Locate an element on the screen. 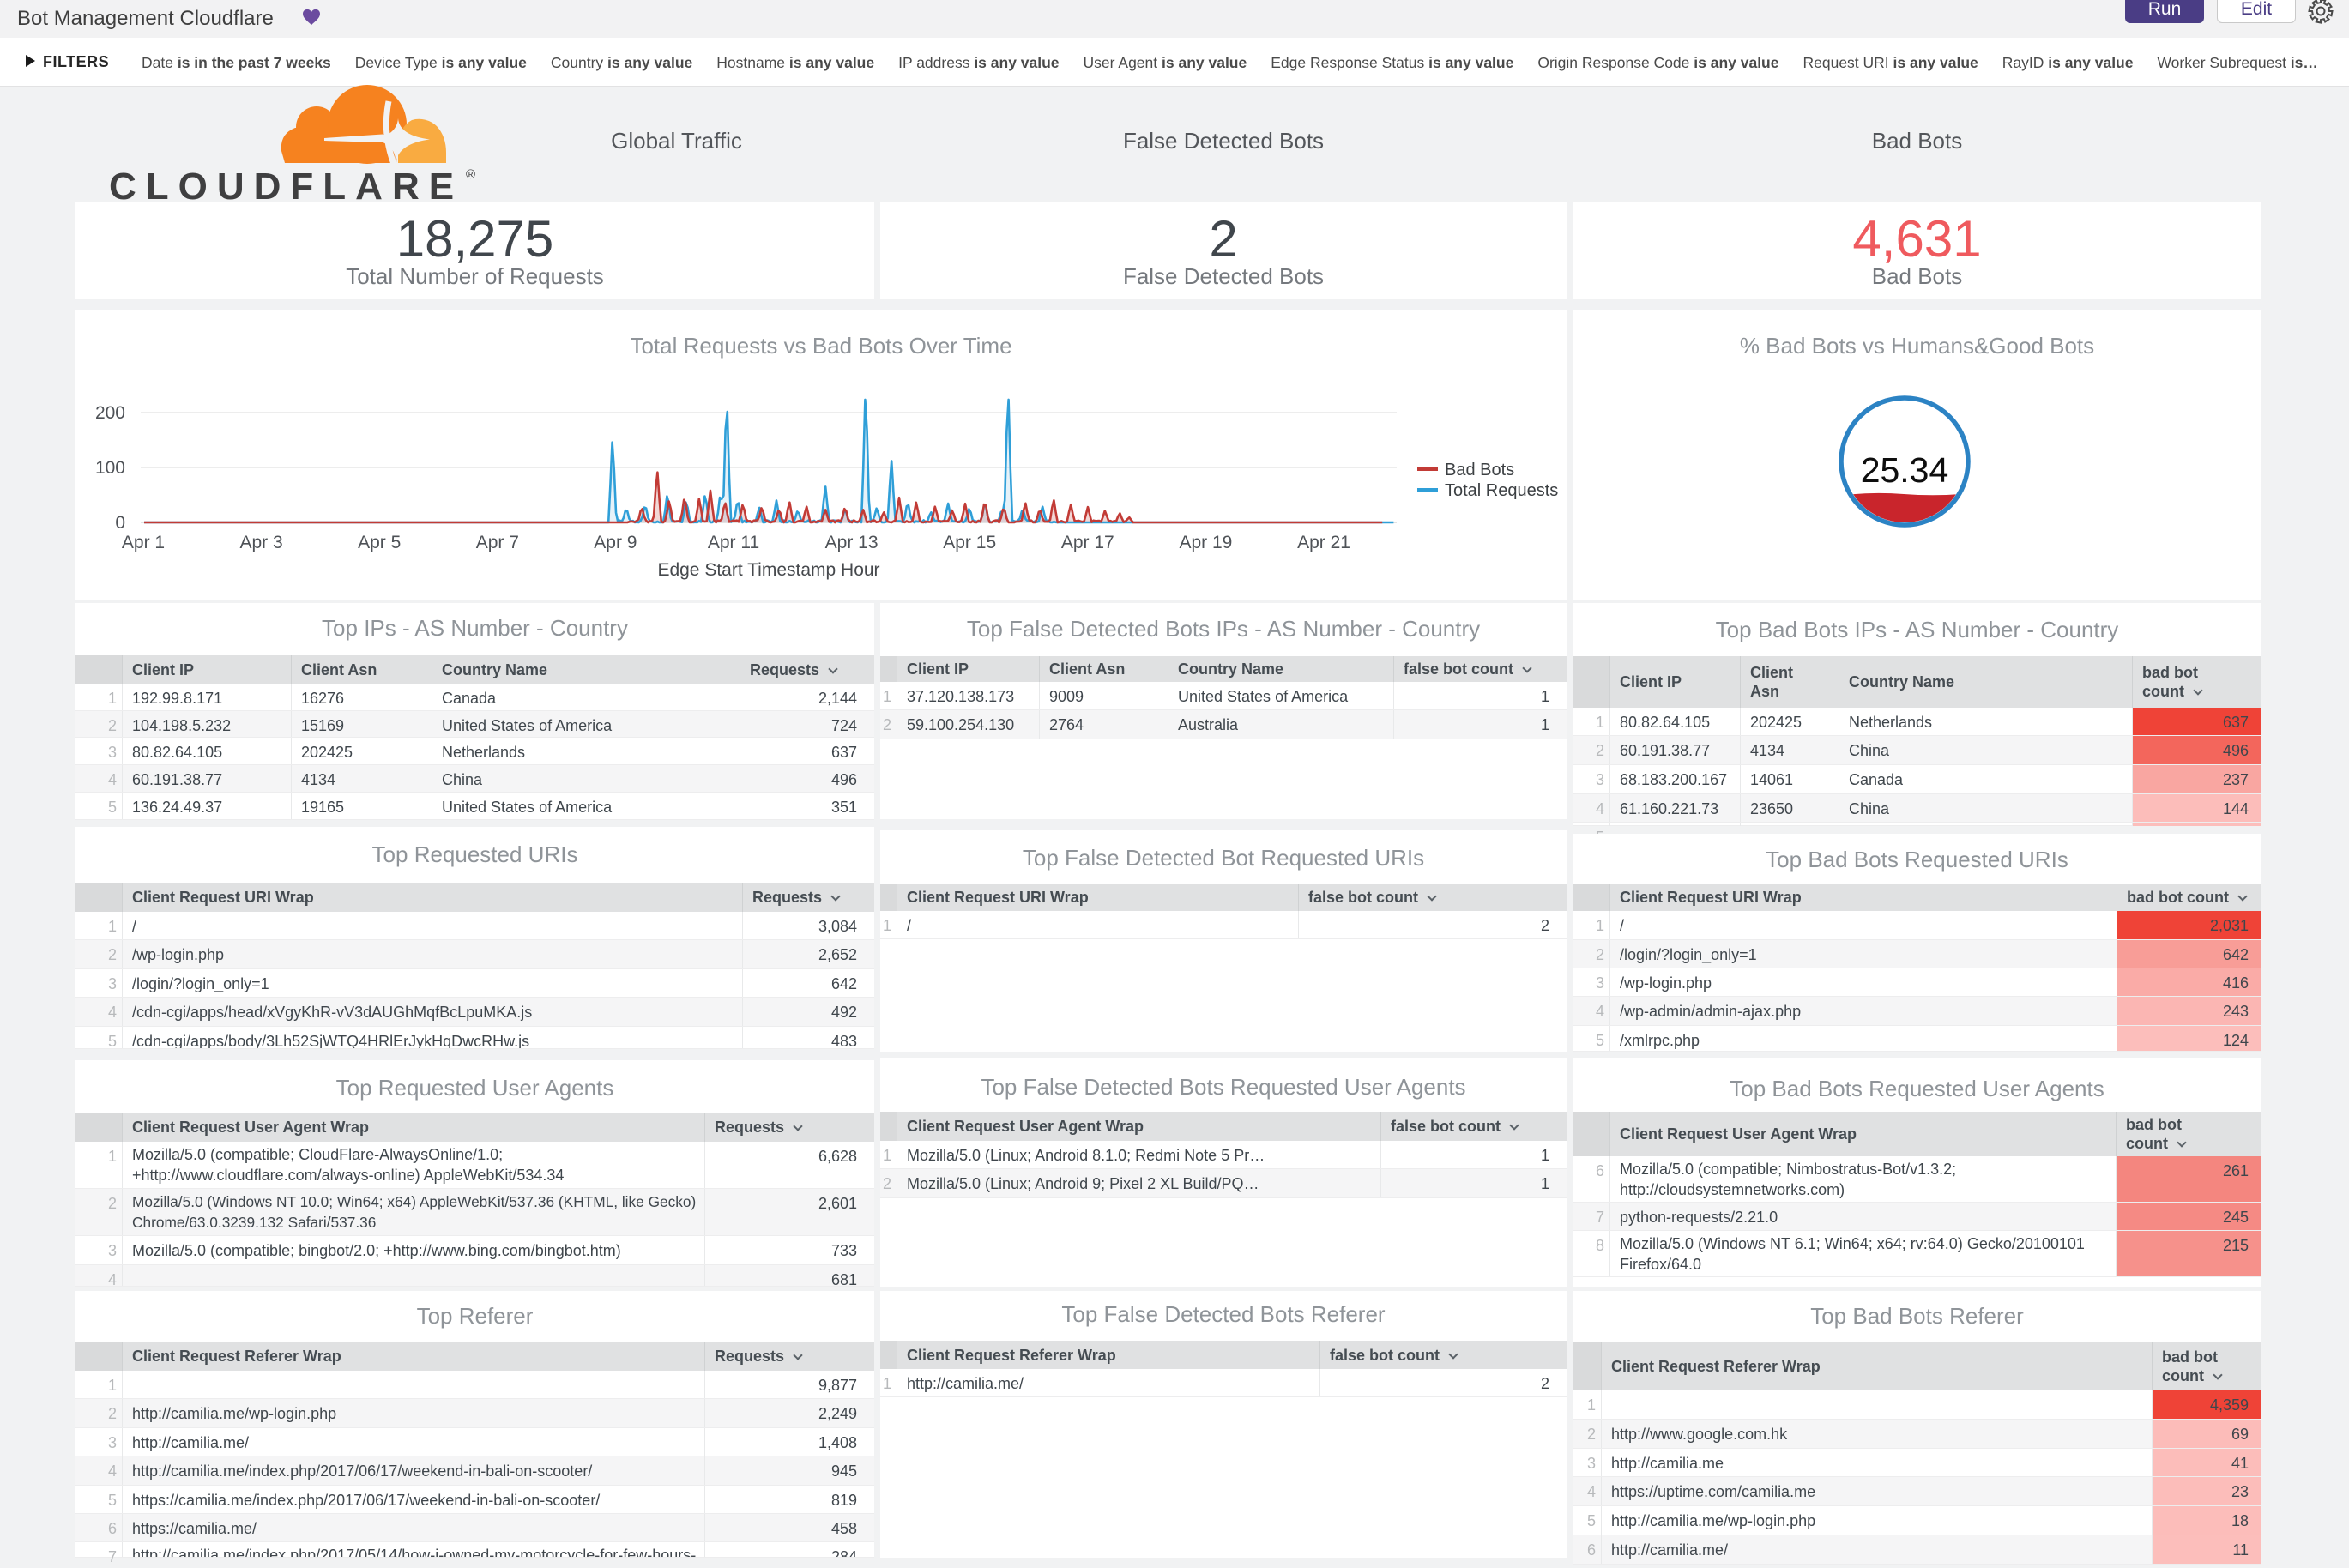  svg-text: 200 is located at coordinates (110, 413).